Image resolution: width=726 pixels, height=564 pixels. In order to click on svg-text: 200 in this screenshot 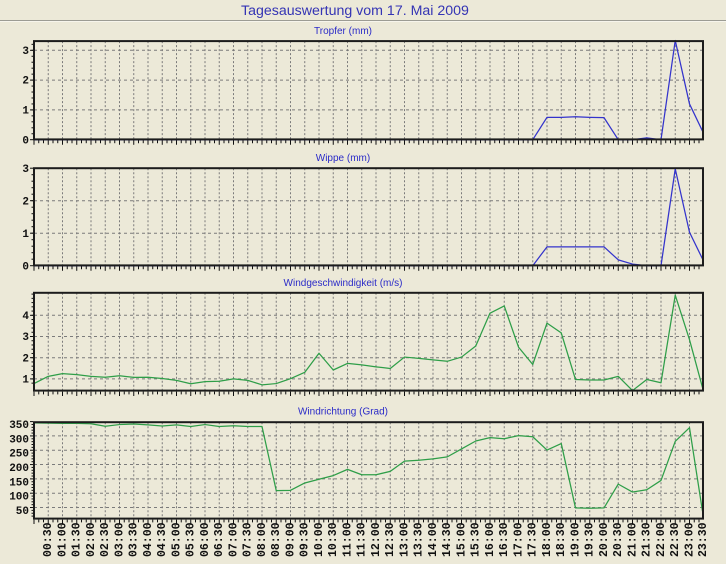, I will do `click(19, 469)`.